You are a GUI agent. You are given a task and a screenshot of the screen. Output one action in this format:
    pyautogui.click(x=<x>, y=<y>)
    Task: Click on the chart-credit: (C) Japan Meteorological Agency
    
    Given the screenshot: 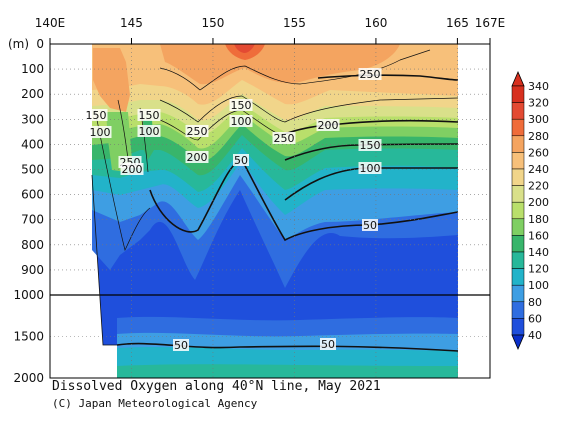 What is the action you would take?
    pyautogui.click(x=155, y=403)
    